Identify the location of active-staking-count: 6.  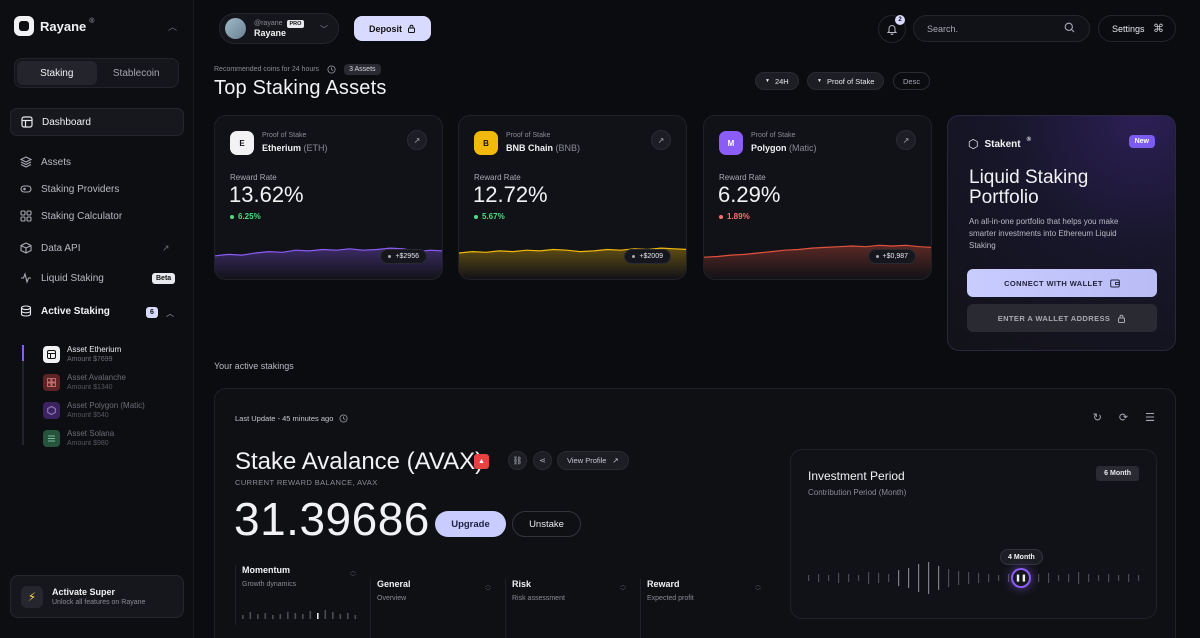
(152, 312).